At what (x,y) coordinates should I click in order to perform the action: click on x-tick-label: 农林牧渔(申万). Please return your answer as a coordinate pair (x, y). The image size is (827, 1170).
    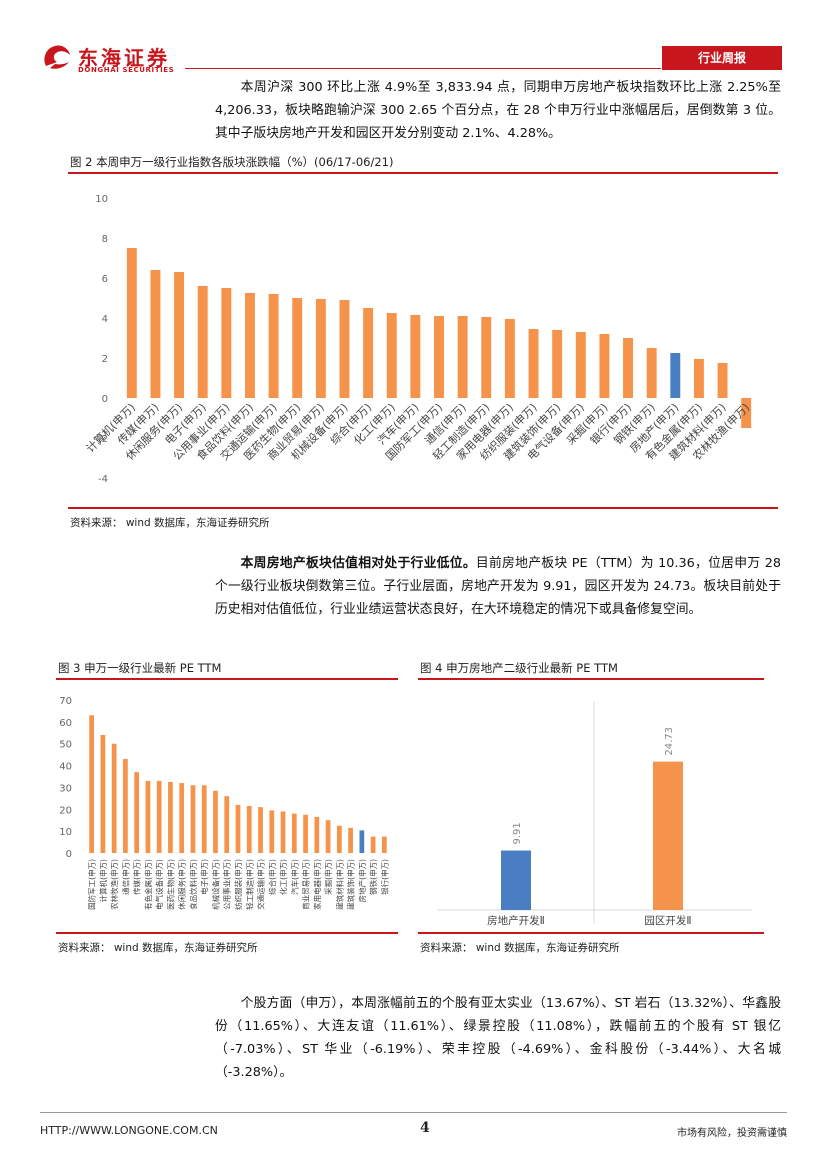
    Looking at the image, I should click on (114, 884).